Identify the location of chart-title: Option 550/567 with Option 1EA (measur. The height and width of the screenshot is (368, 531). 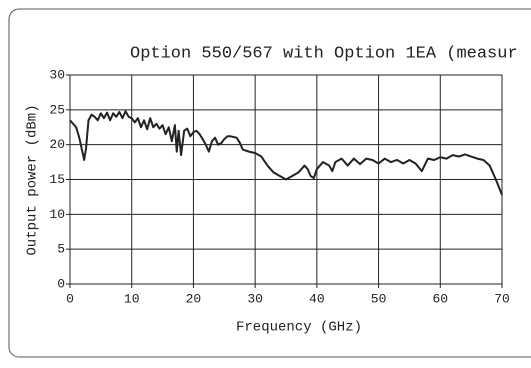
(324, 53).